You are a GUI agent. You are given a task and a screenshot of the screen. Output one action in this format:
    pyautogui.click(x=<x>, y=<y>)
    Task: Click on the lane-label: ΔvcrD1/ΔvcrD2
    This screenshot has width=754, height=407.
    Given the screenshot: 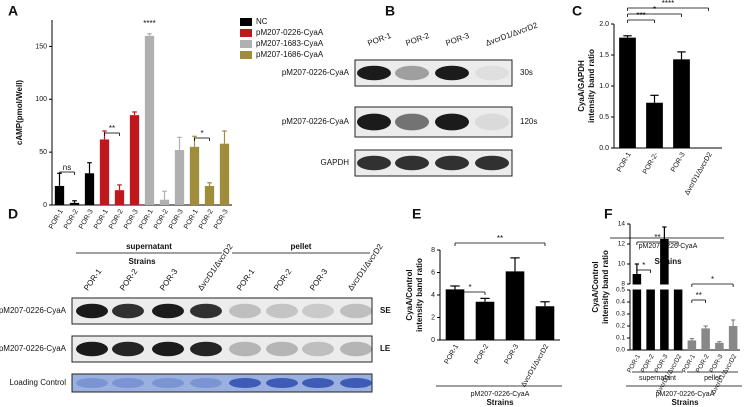 What is the action you would take?
    pyautogui.click(x=365, y=267)
    